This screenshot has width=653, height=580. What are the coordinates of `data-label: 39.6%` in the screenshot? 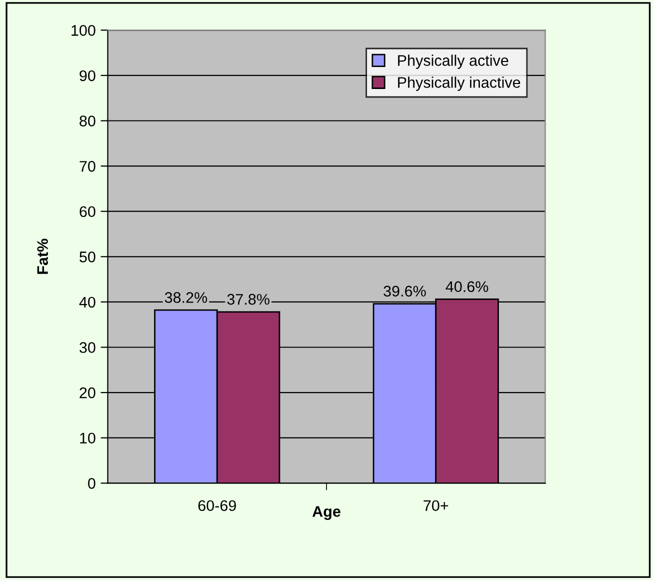 It's located at (405, 291).